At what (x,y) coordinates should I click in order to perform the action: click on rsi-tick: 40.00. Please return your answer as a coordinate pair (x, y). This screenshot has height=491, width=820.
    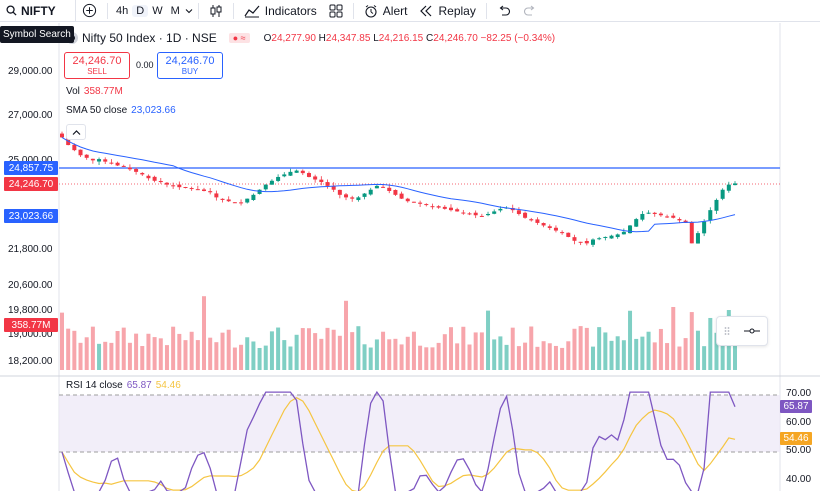
    Looking at the image, I should click on (799, 479).